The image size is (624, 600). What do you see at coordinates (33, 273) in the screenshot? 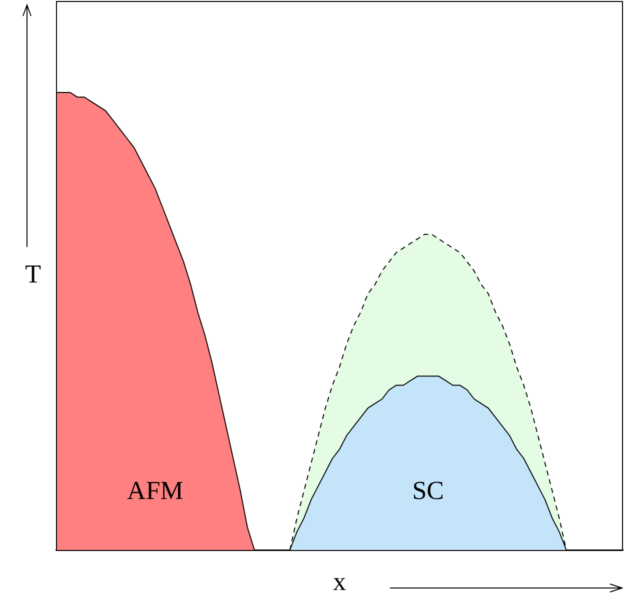
I see `y-axis-title: T` at bounding box center [33, 273].